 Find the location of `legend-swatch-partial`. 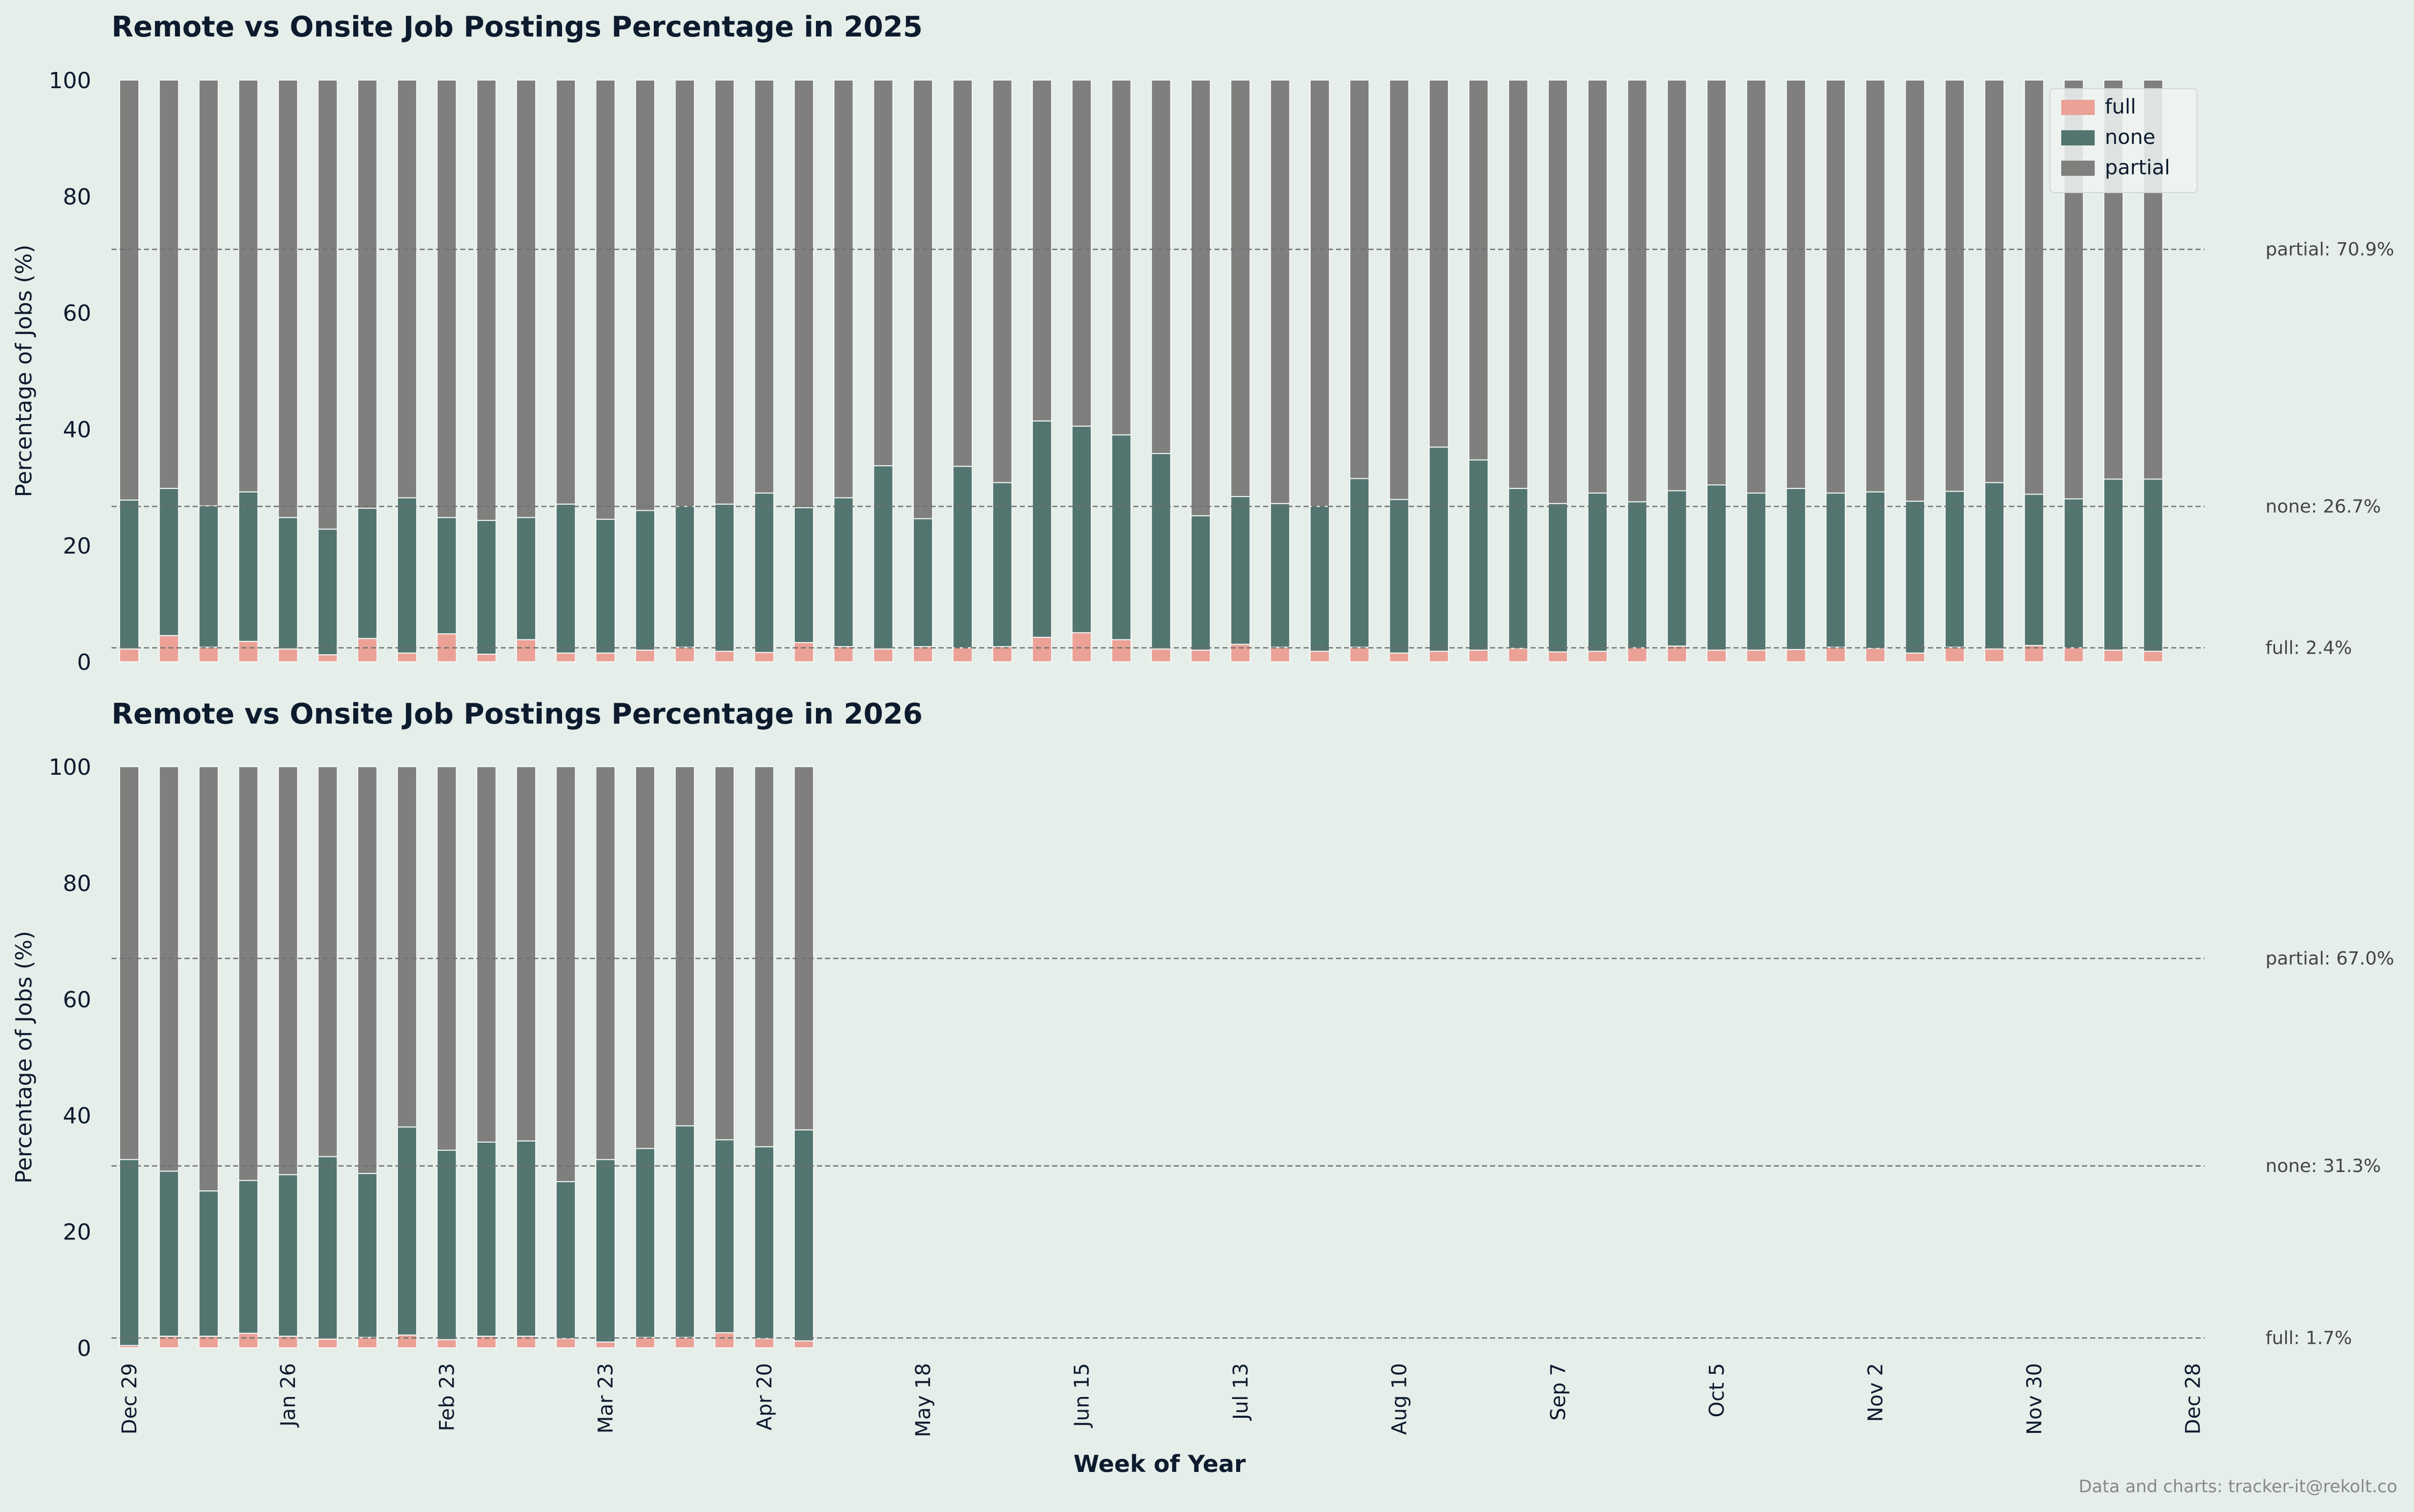

legend-swatch-partial is located at coordinates (2078, 168).